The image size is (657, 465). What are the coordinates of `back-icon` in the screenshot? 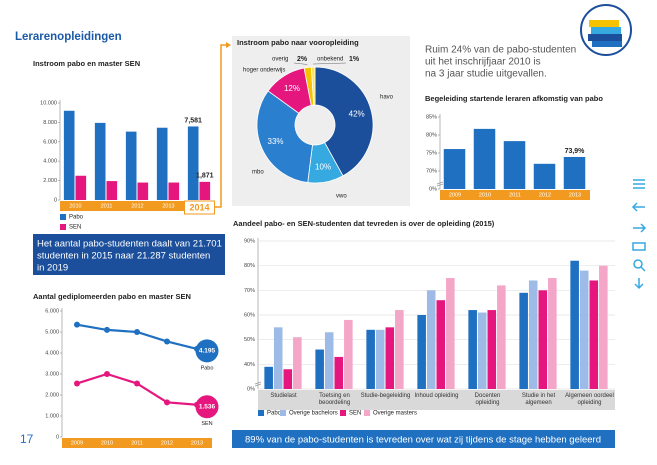 It's located at (638, 207).